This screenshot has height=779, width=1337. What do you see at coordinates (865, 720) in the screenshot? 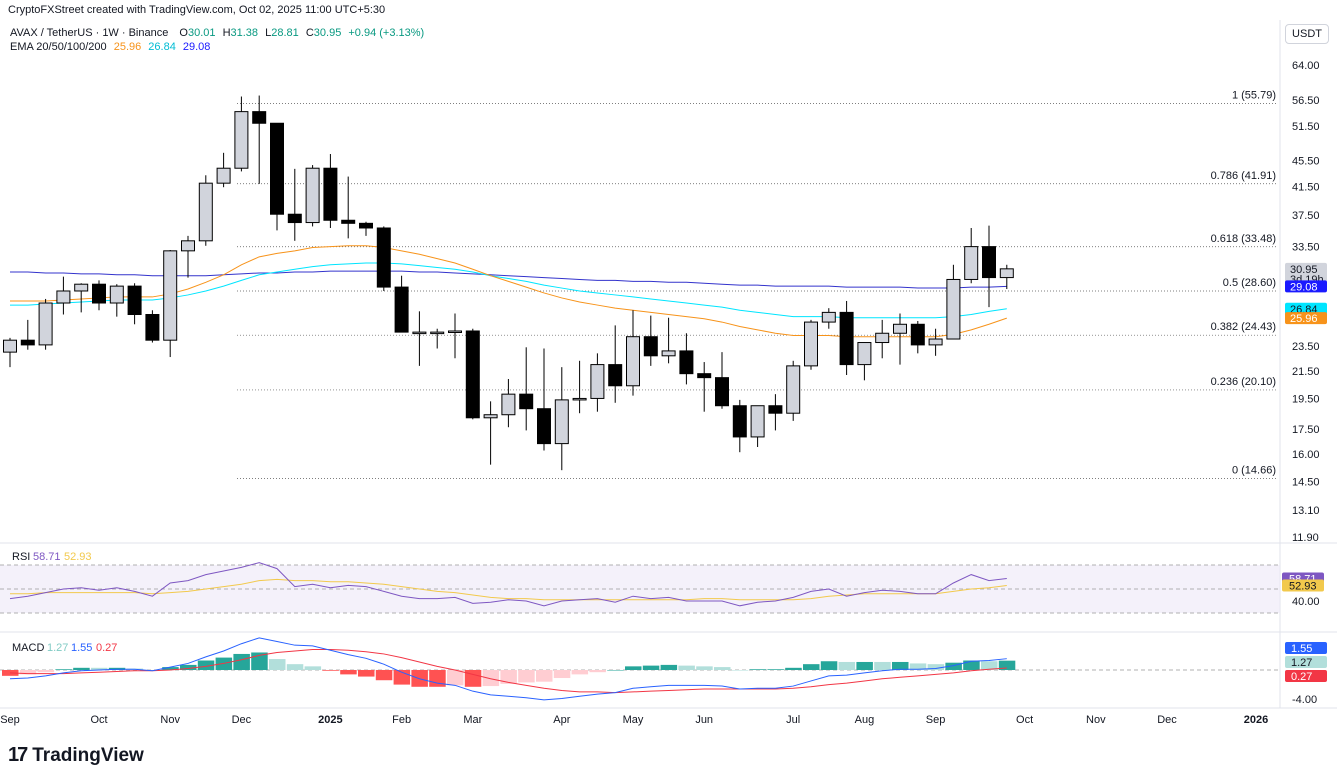
I see `x-axis-label: Aug` at bounding box center [865, 720].